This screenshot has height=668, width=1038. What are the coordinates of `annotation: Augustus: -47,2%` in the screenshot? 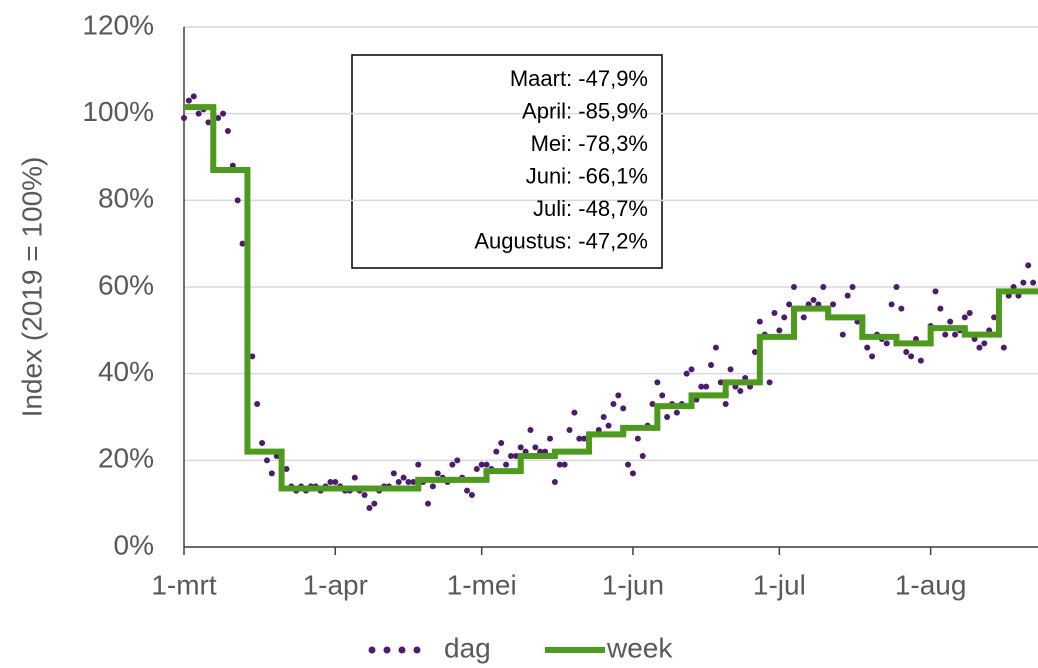 It's located at (561, 240).